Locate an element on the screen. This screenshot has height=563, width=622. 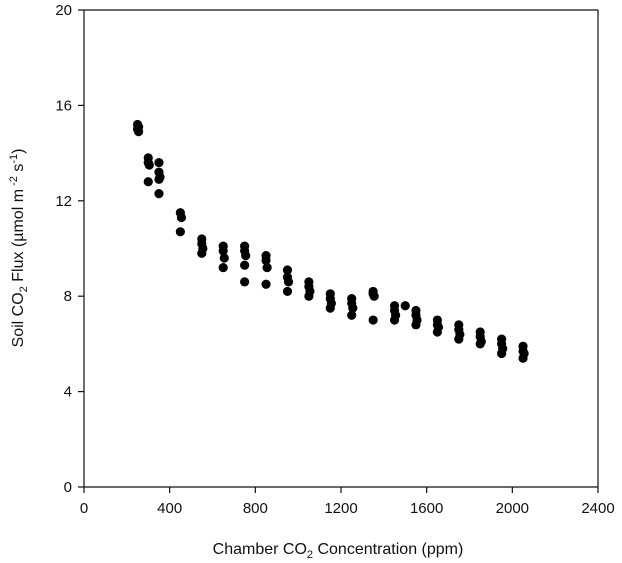
y-axis-title-mid2: s is located at coordinates (18, 170).